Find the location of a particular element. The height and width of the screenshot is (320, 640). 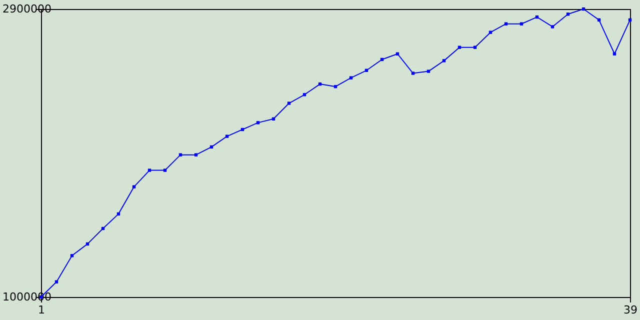

y-tick-label: 2900000 is located at coordinates (27, 9).